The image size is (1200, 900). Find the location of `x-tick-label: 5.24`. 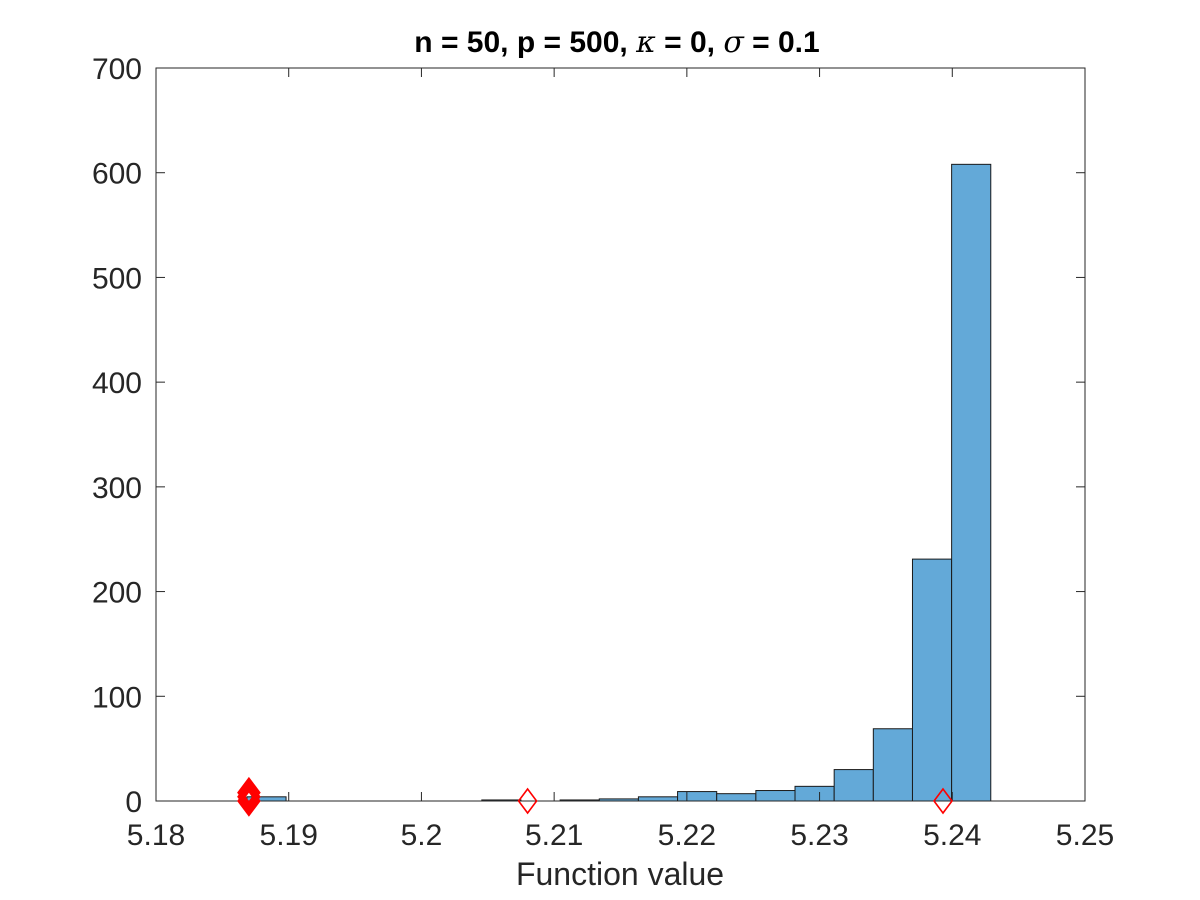

x-tick-label: 5.24 is located at coordinates (952, 835).